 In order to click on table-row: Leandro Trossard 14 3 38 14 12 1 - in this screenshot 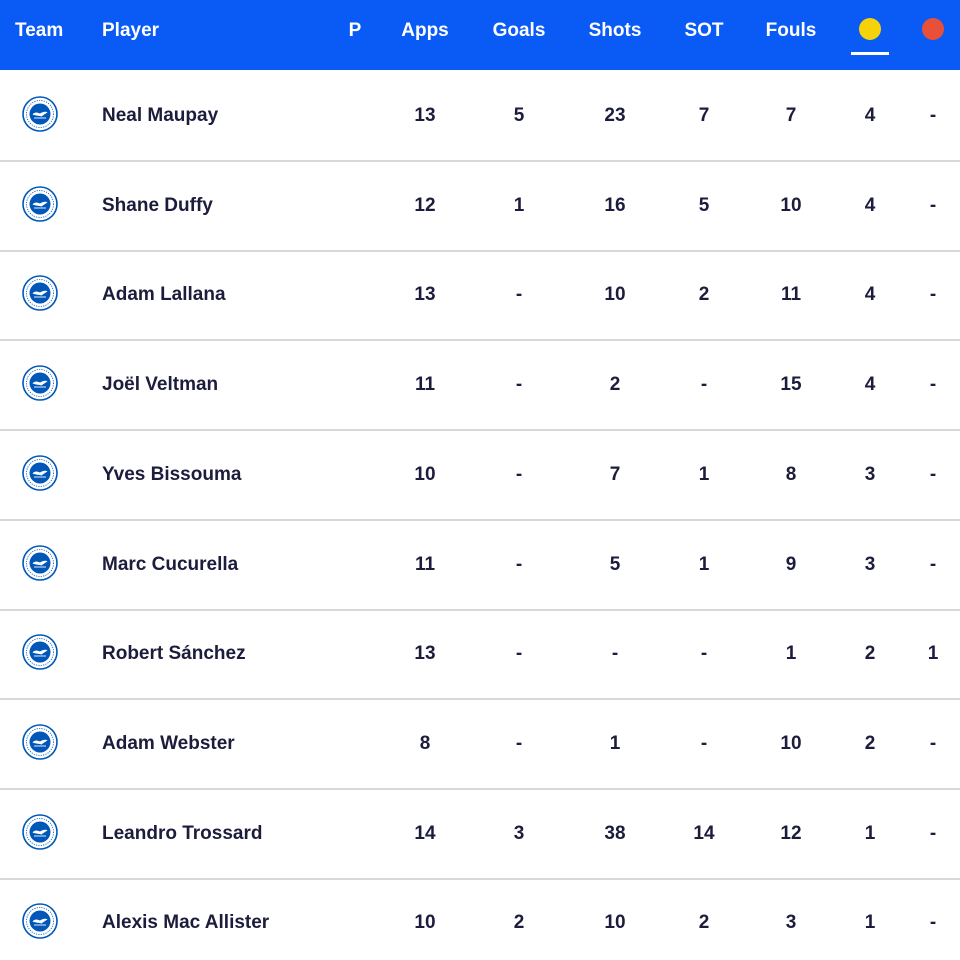, I will do `click(480, 834)`.